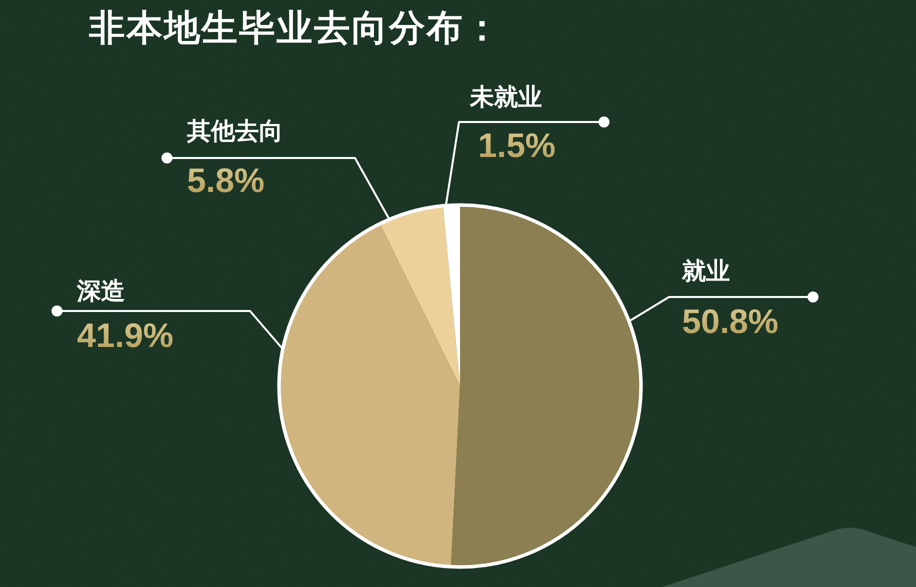 The height and width of the screenshot is (587, 916). Describe the element at coordinates (125, 336) in the screenshot. I see `data-label: 41.9%` at that location.